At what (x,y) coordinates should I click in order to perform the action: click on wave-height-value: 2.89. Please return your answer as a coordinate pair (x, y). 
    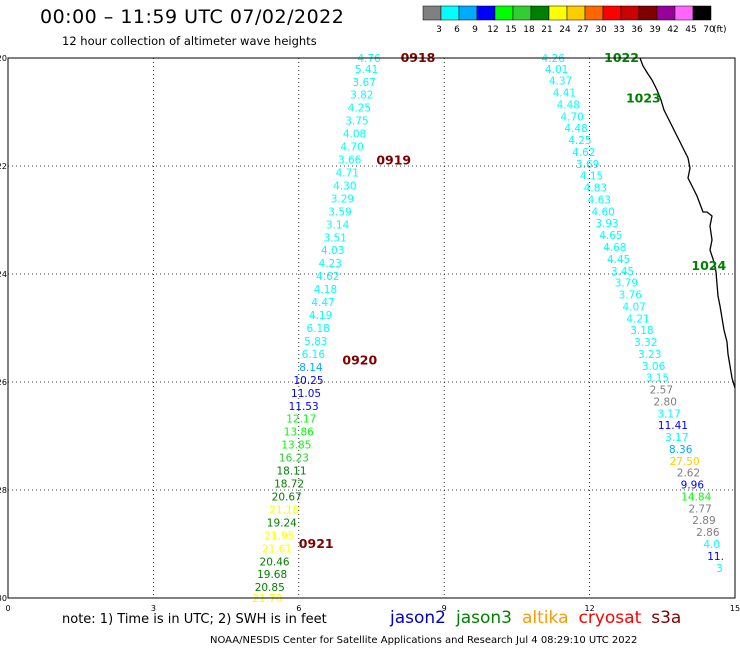
    Looking at the image, I should click on (703, 521).